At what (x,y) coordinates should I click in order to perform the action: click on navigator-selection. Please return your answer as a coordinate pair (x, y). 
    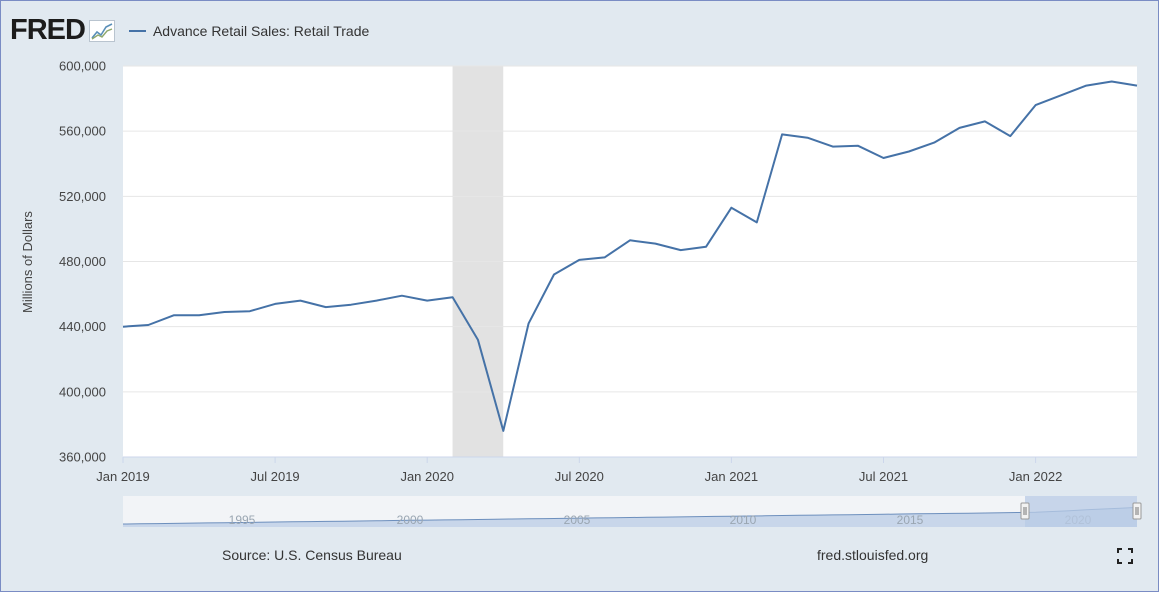
    Looking at the image, I should click on (1081, 511).